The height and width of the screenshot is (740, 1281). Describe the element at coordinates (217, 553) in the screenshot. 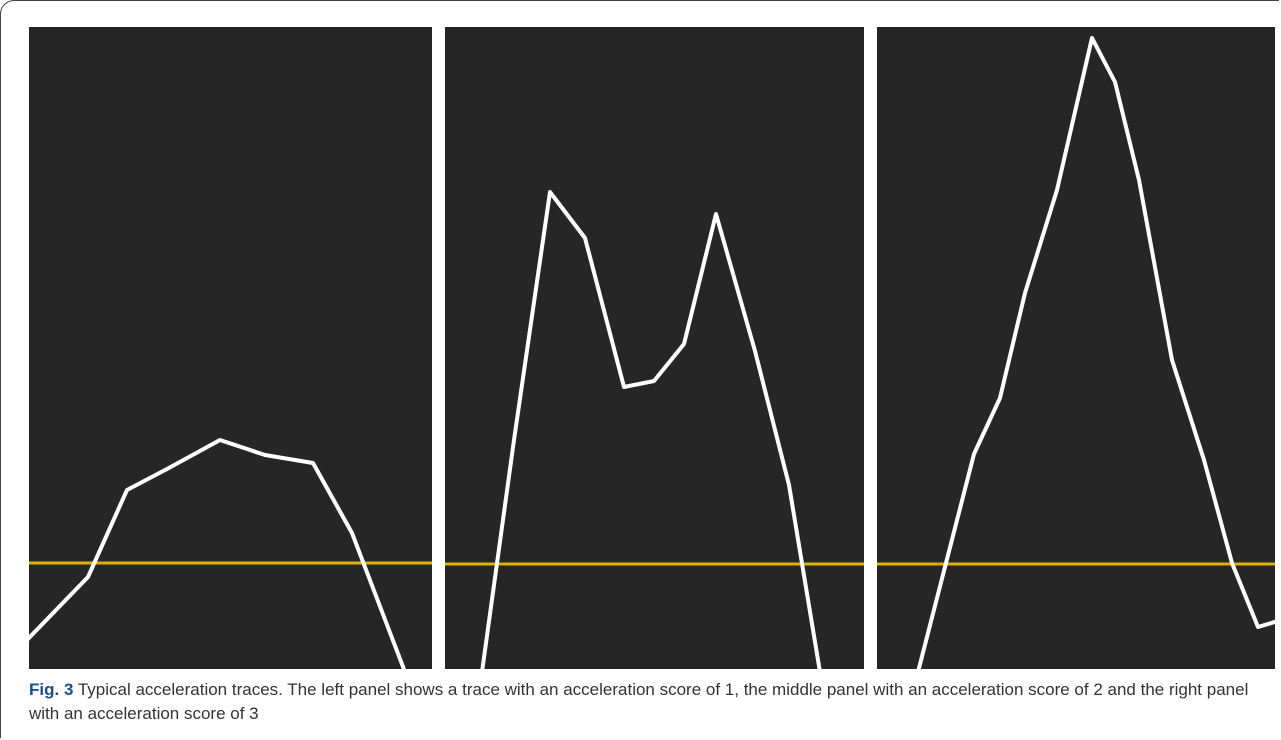

I see `trace` at that location.